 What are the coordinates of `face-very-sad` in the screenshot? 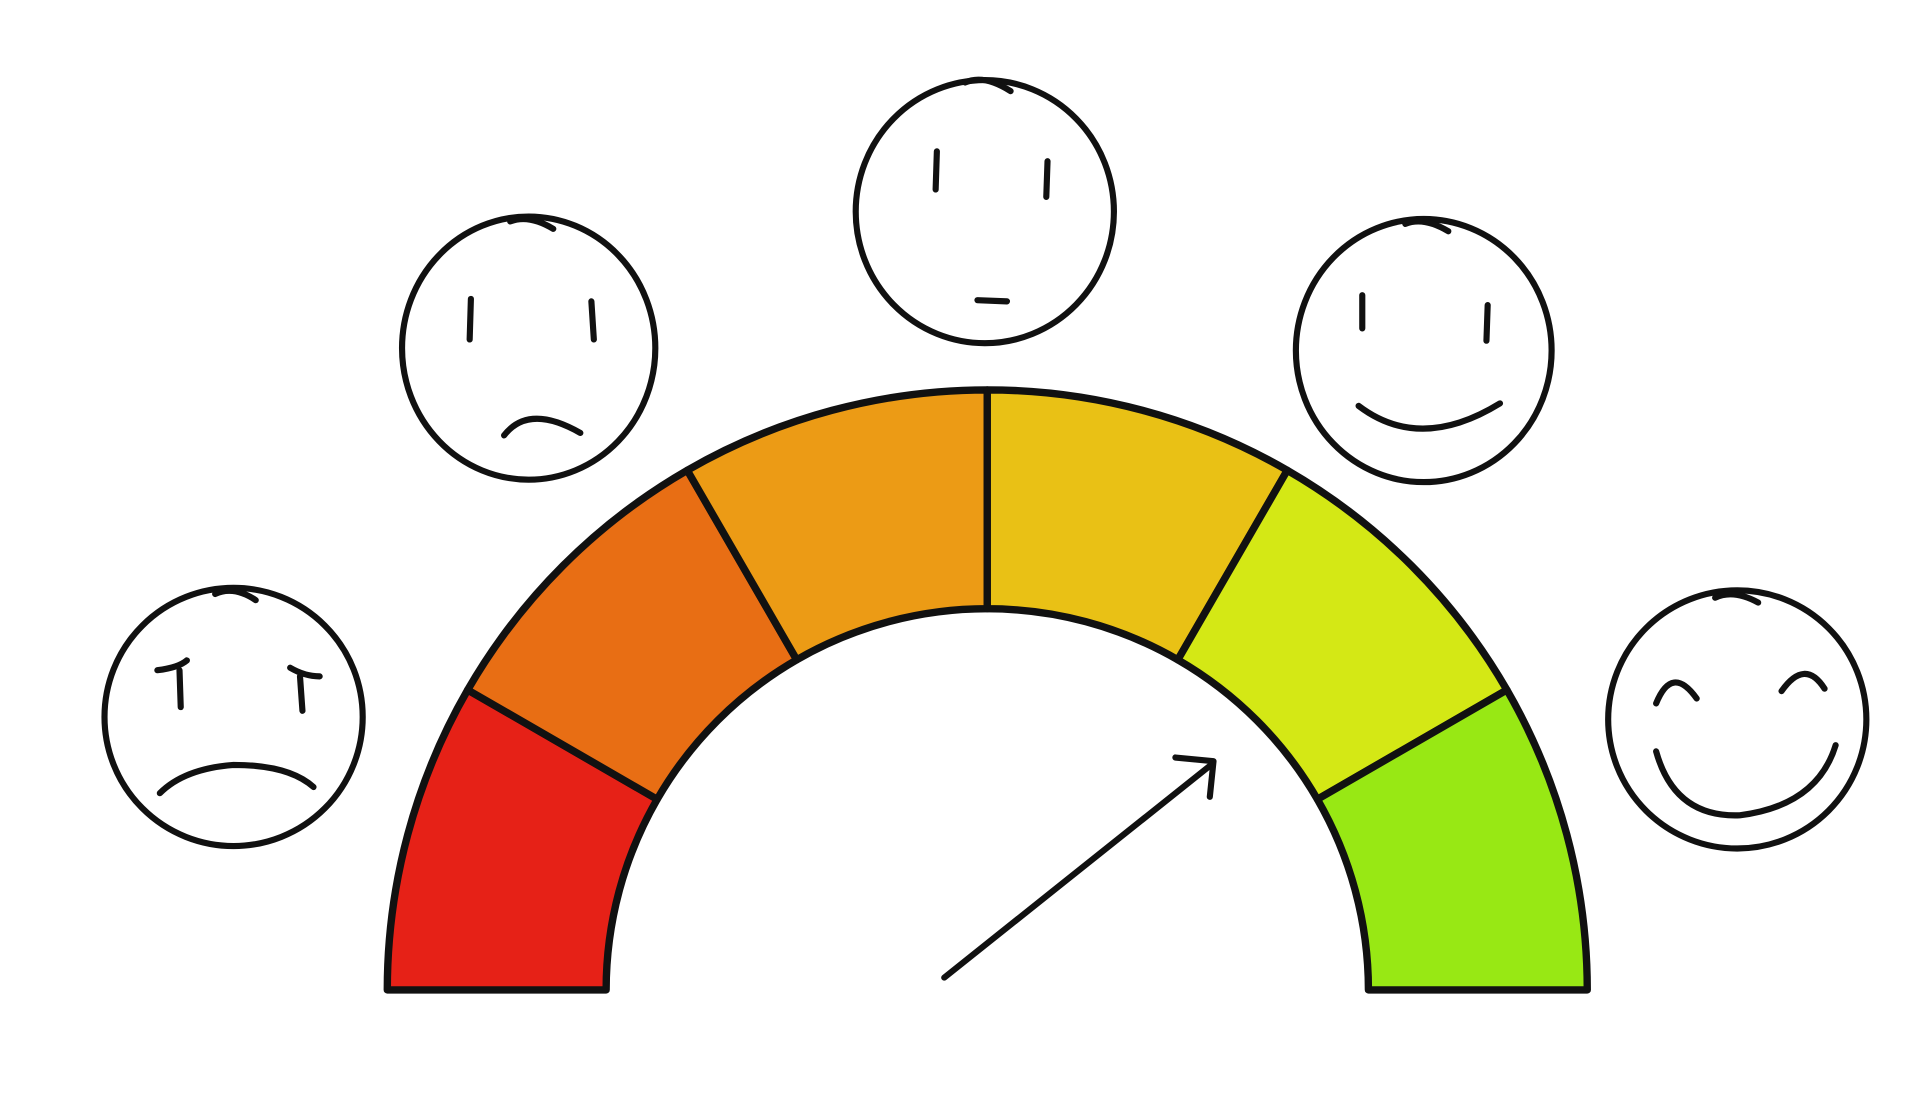 It's located at (233, 717).